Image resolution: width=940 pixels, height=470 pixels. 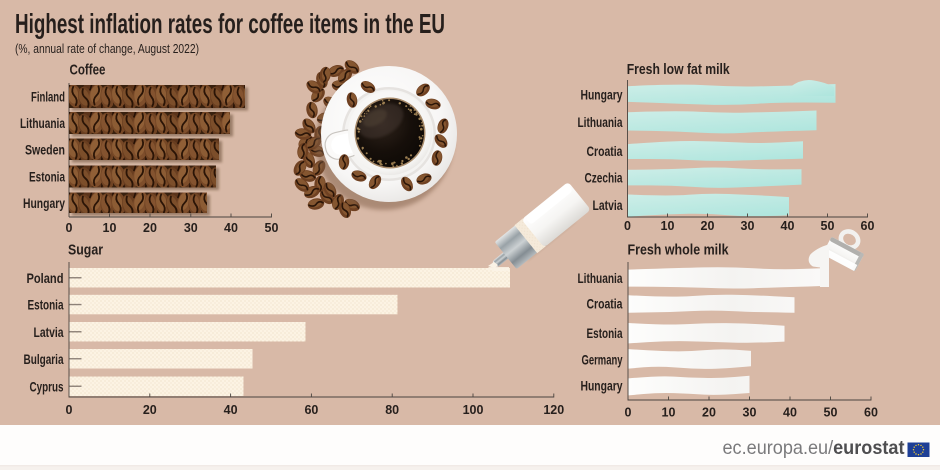 What do you see at coordinates (679, 251) in the screenshot?
I see `svg-text: Fresh whole milk` at bounding box center [679, 251].